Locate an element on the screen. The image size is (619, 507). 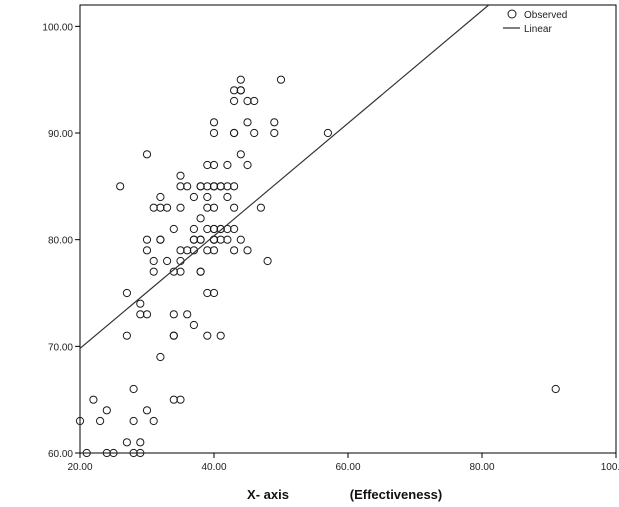
x-tick-label: 20.00 is located at coordinates (79, 467).